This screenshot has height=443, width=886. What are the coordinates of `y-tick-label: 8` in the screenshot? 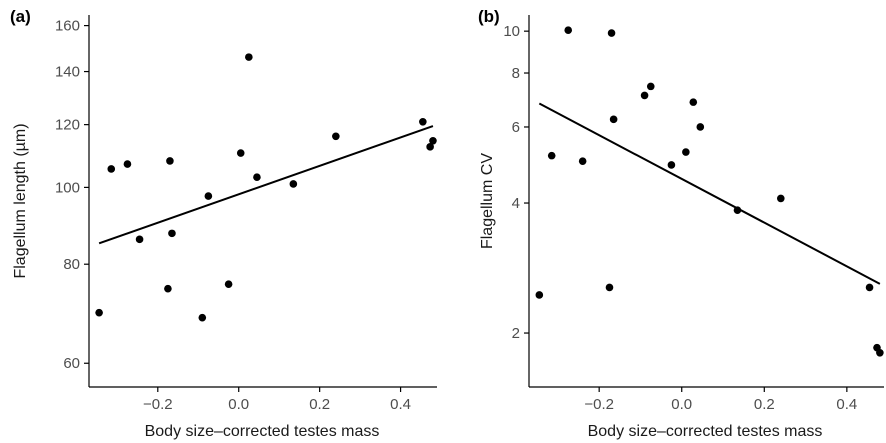 It's located at (516, 73).